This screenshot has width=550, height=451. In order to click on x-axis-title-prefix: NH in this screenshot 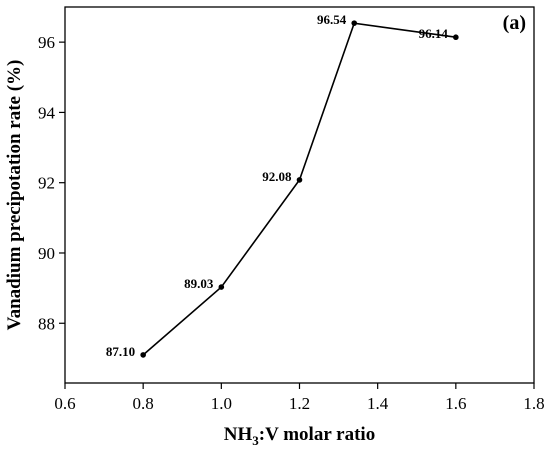, I will do `click(238, 434)`.